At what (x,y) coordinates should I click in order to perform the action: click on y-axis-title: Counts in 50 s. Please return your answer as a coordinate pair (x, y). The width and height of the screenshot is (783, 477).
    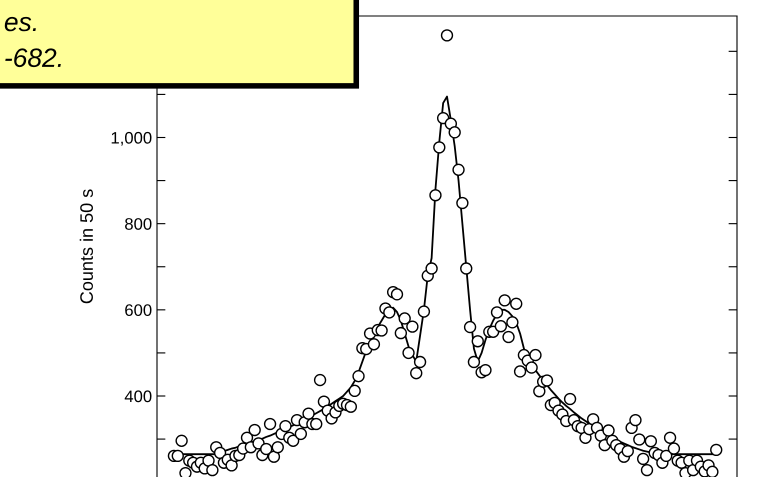
    Looking at the image, I should click on (86, 246).